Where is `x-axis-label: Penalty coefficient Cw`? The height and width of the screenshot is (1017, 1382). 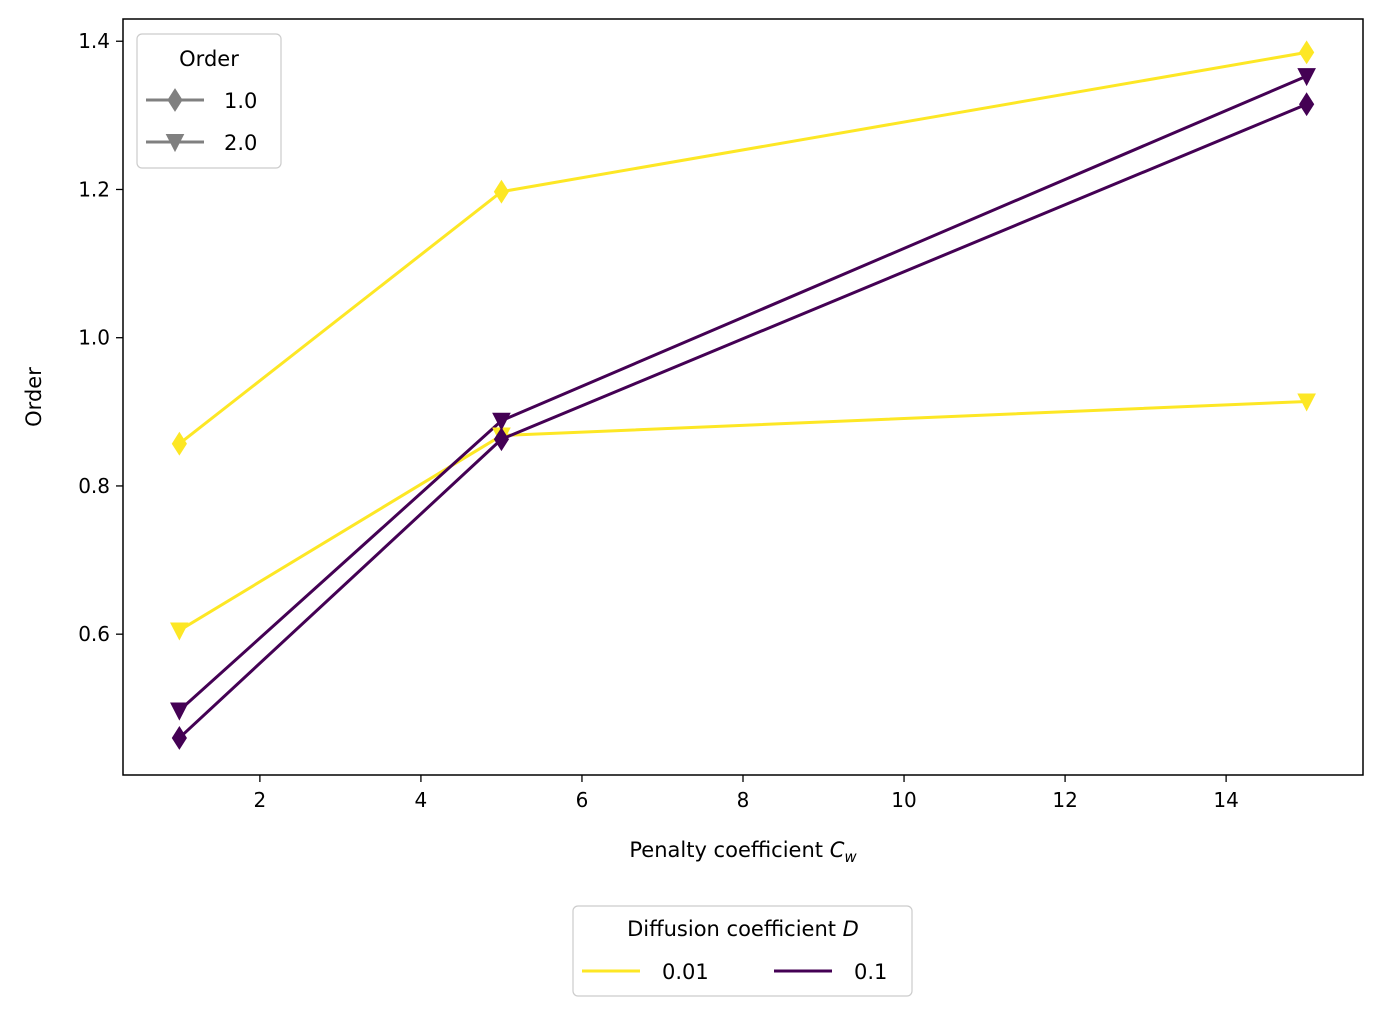
x-axis-label: Penalty coefficient Cw is located at coordinates (743, 852).